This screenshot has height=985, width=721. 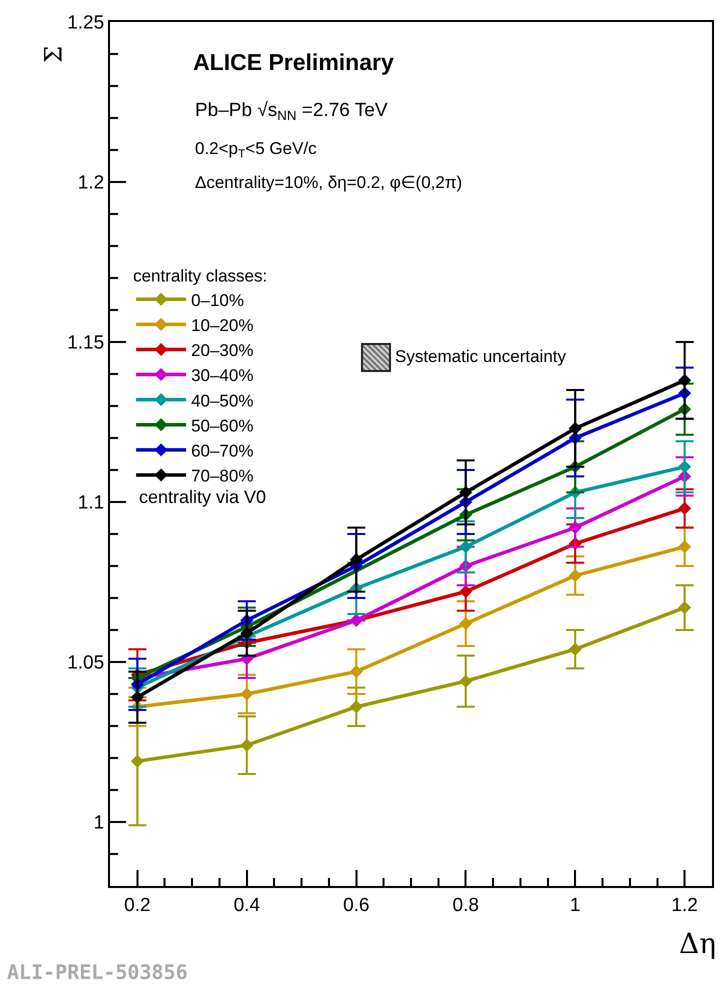 What do you see at coordinates (247, 905) in the screenshot?
I see `x-tick-label: 0.4` at bounding box center [247, 905].